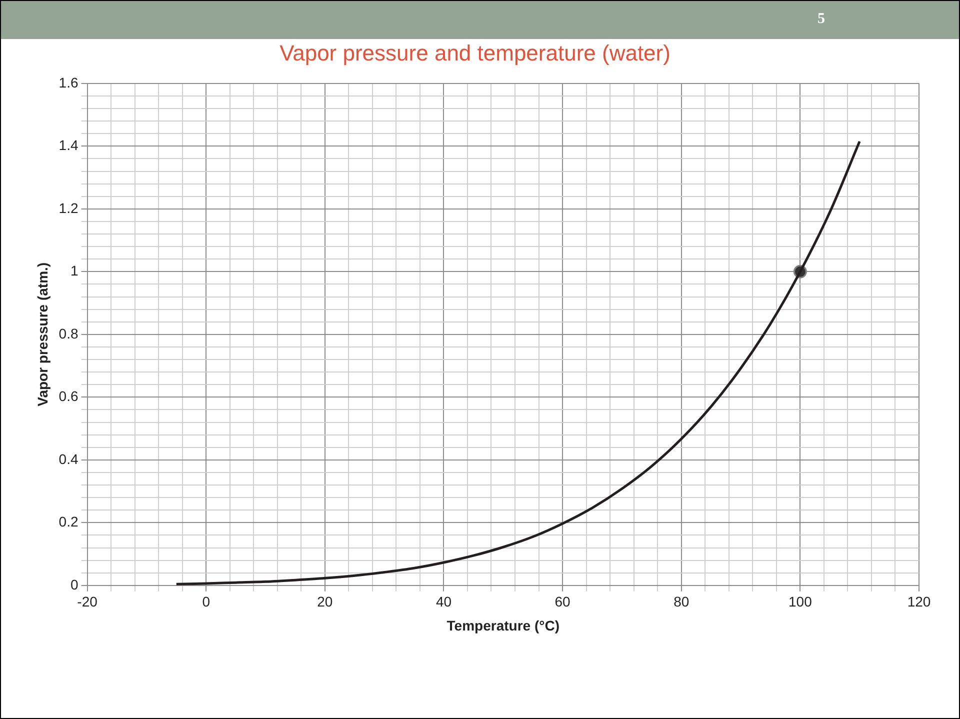  I want to click on x-tick-label: 0, so click(206, 602).